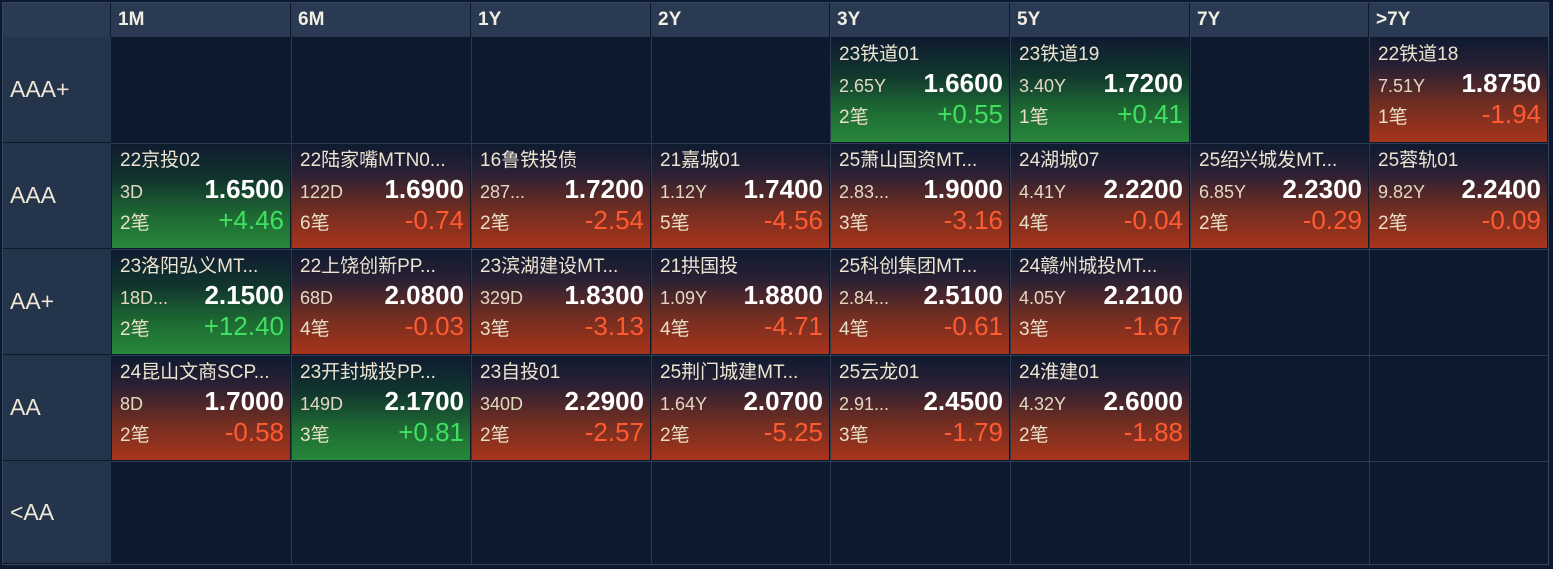 This screenshot has height=569, width=1553. I want to click on bond-change-row: 3笔 +0.81, so click(382, 432).